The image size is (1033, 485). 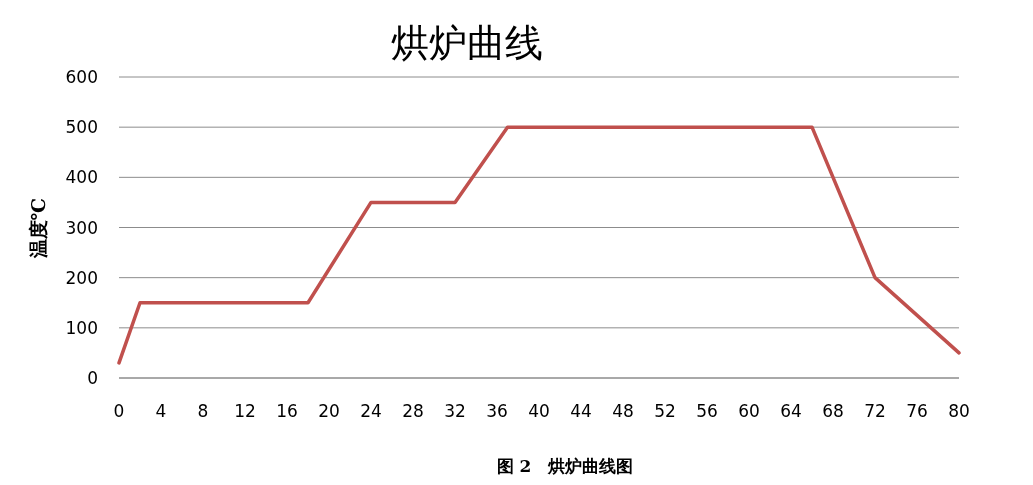 I want to click on x-tick-label: 80, so click(x=959, y=411).